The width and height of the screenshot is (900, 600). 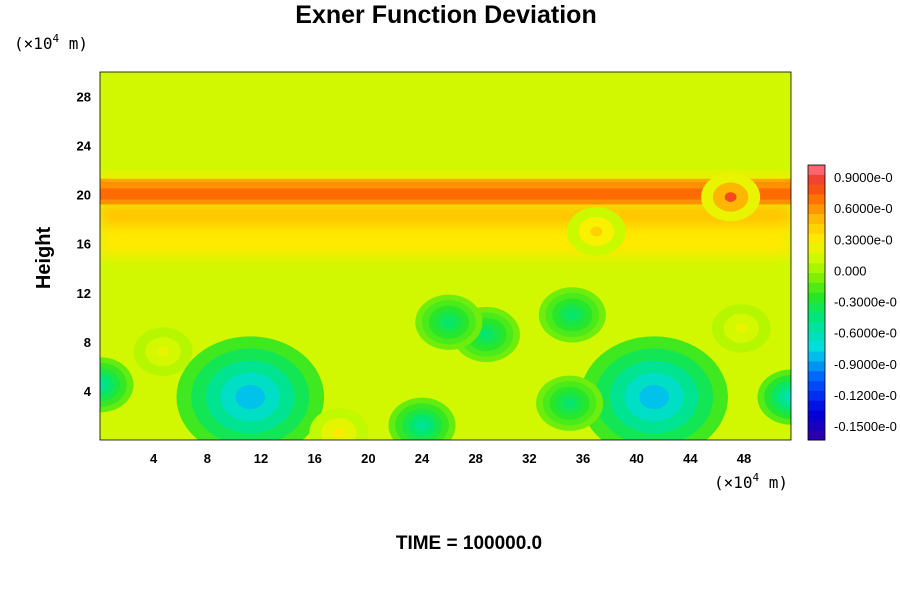 I want to click on x-tick-label: 16, so click(x=314, y=458).